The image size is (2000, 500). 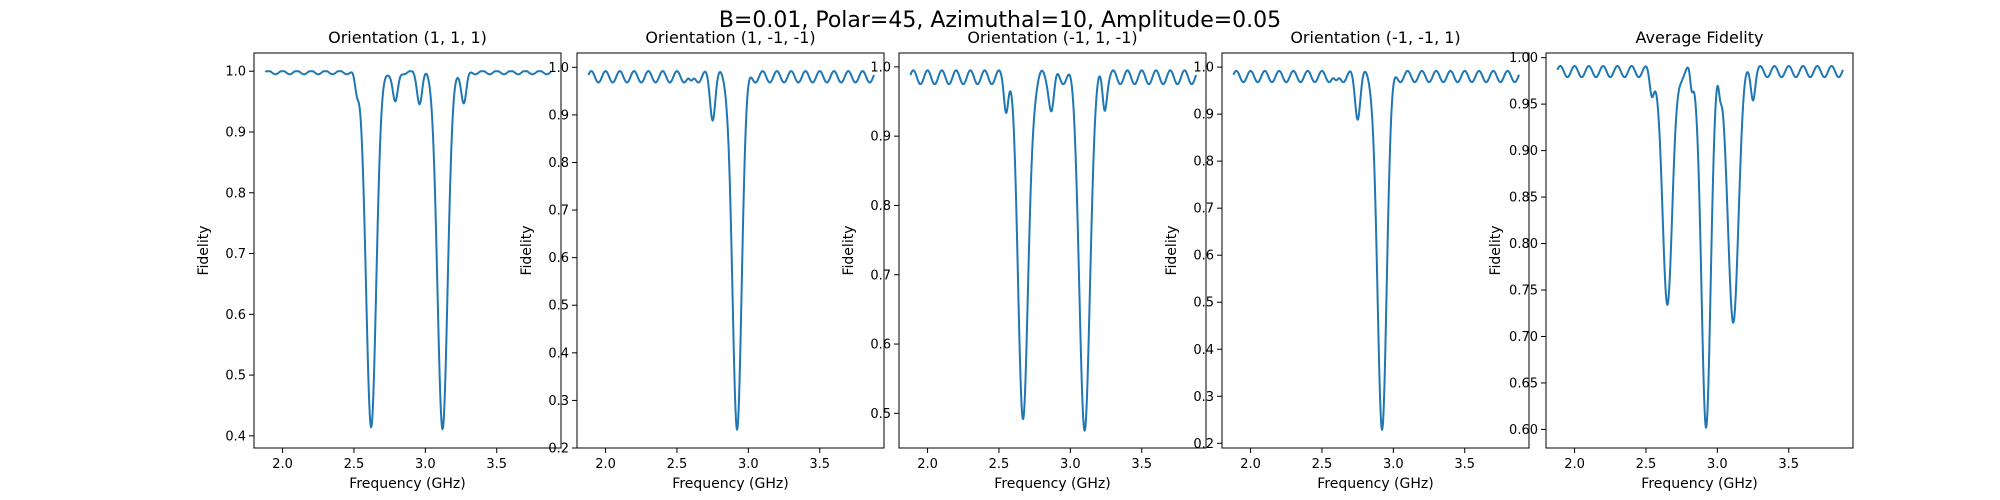 What do you see at coordinates (1523, 198) in the screenshot?
I see `y-tick-label: 0.85` at bounding box center [1523, 198].